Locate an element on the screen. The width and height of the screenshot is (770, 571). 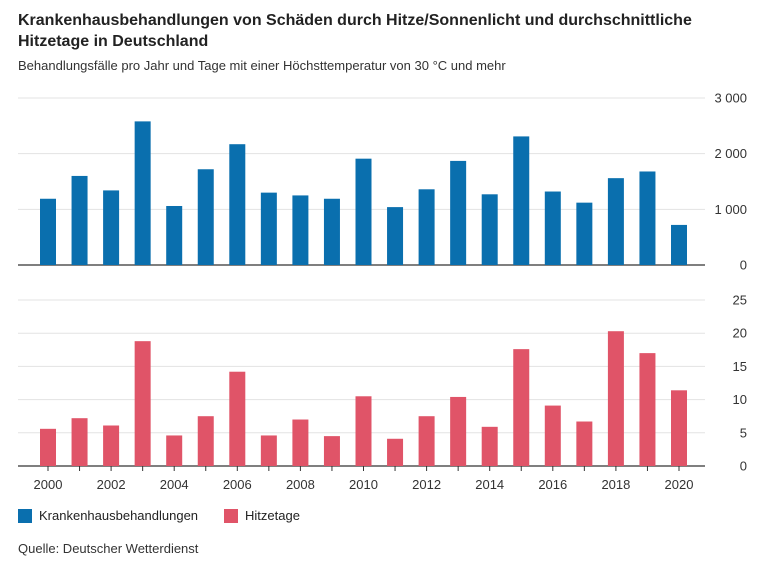
legend-item-heat: Hitzetage is located at coordinates (262, 515).